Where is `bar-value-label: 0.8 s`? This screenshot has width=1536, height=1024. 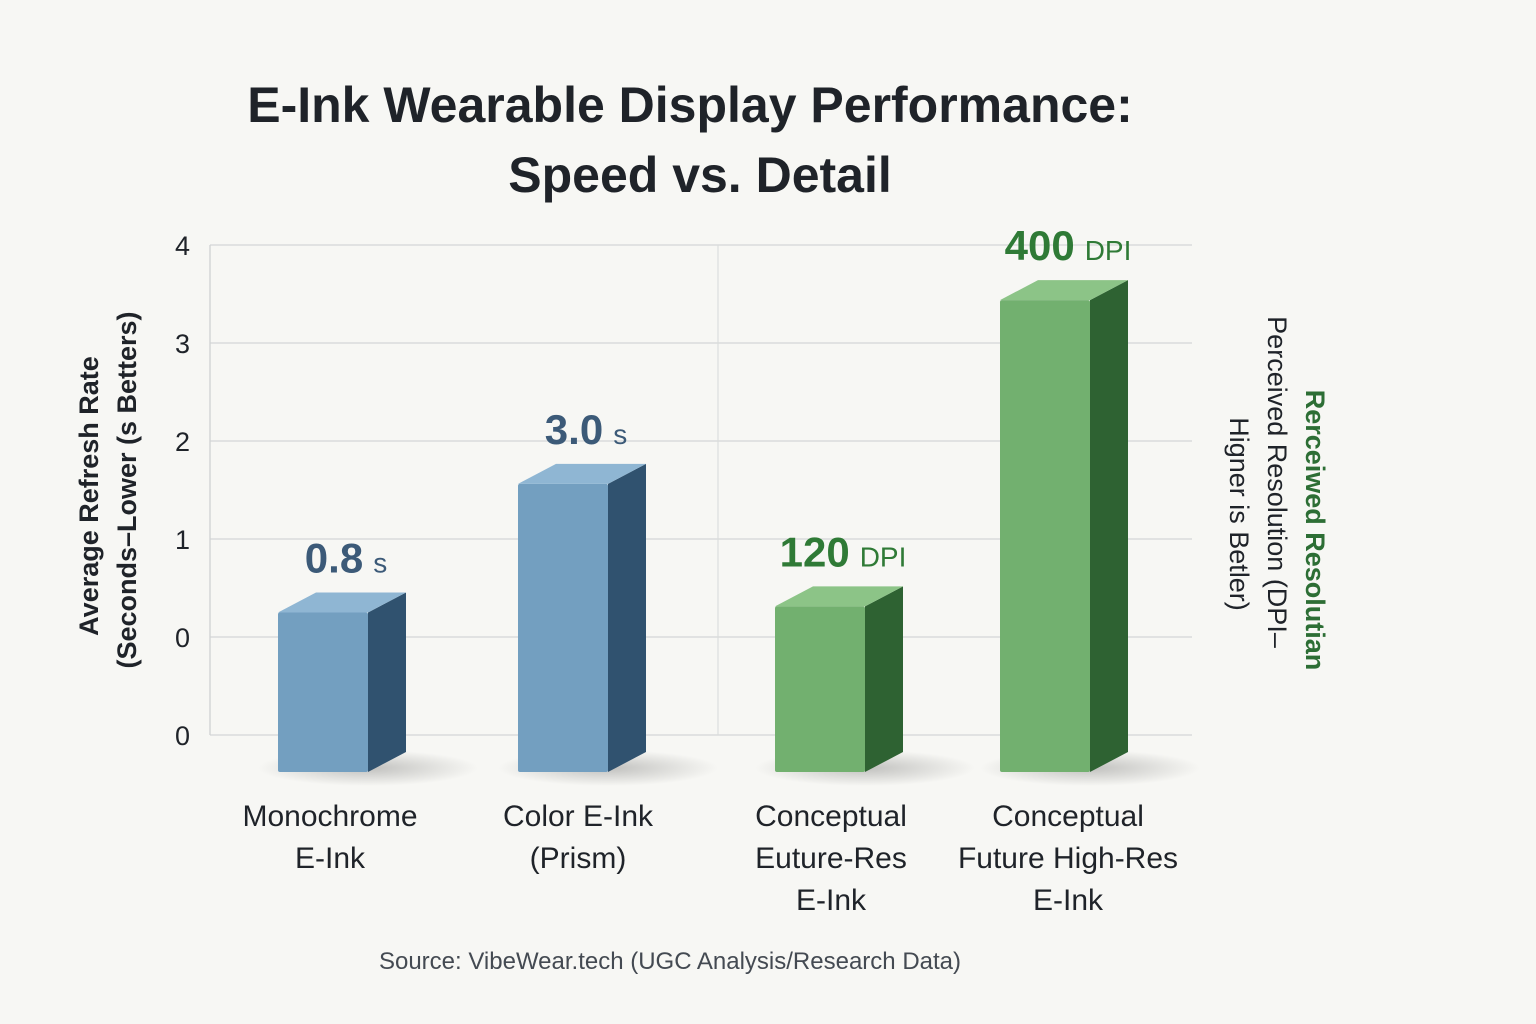
bar-value-label: 0.8 s is located at coordinates (346, 558).